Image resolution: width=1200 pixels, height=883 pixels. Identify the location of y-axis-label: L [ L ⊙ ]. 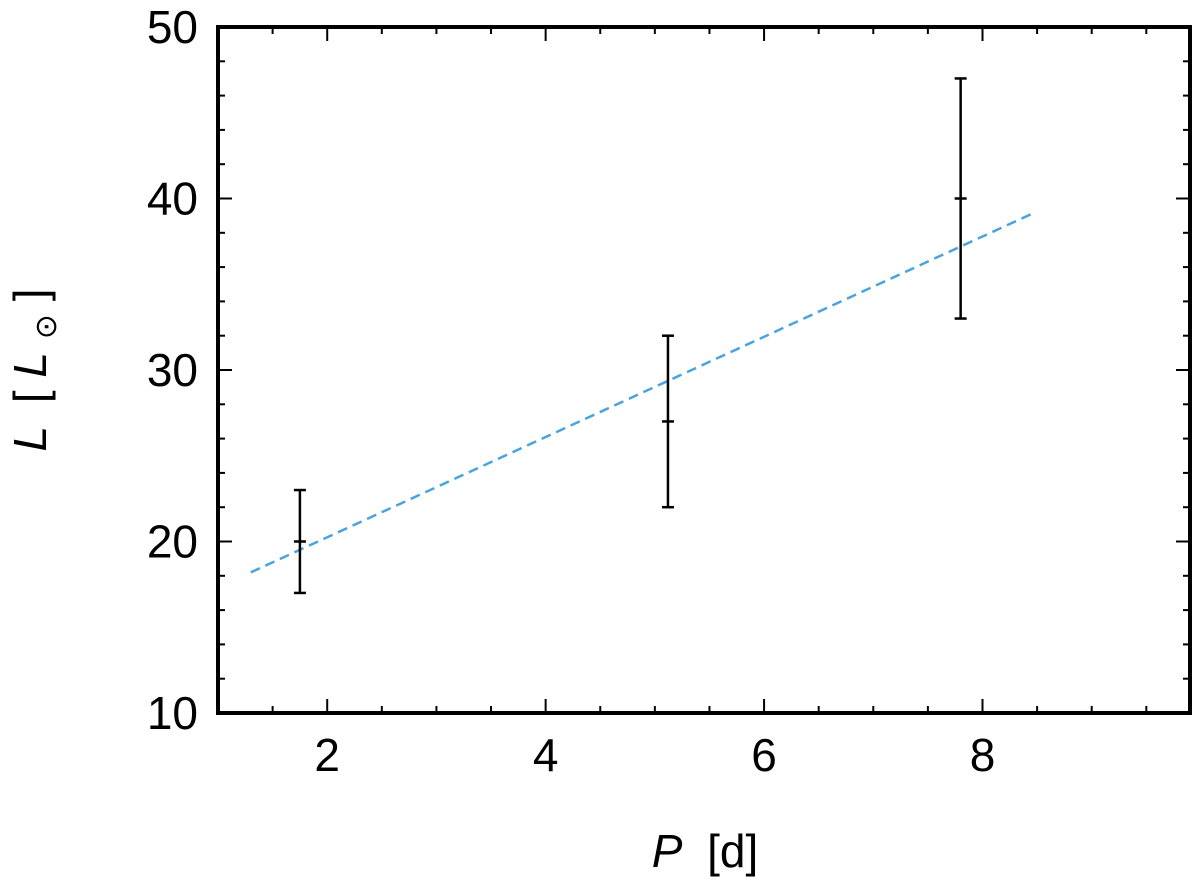
(35, 369).